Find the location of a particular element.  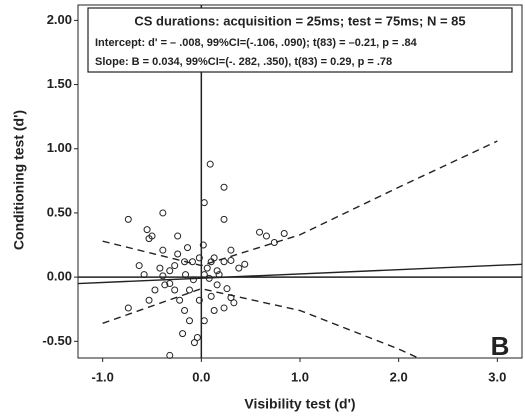

x-tick-label: 2.0 is located at coordinates (399, 376).